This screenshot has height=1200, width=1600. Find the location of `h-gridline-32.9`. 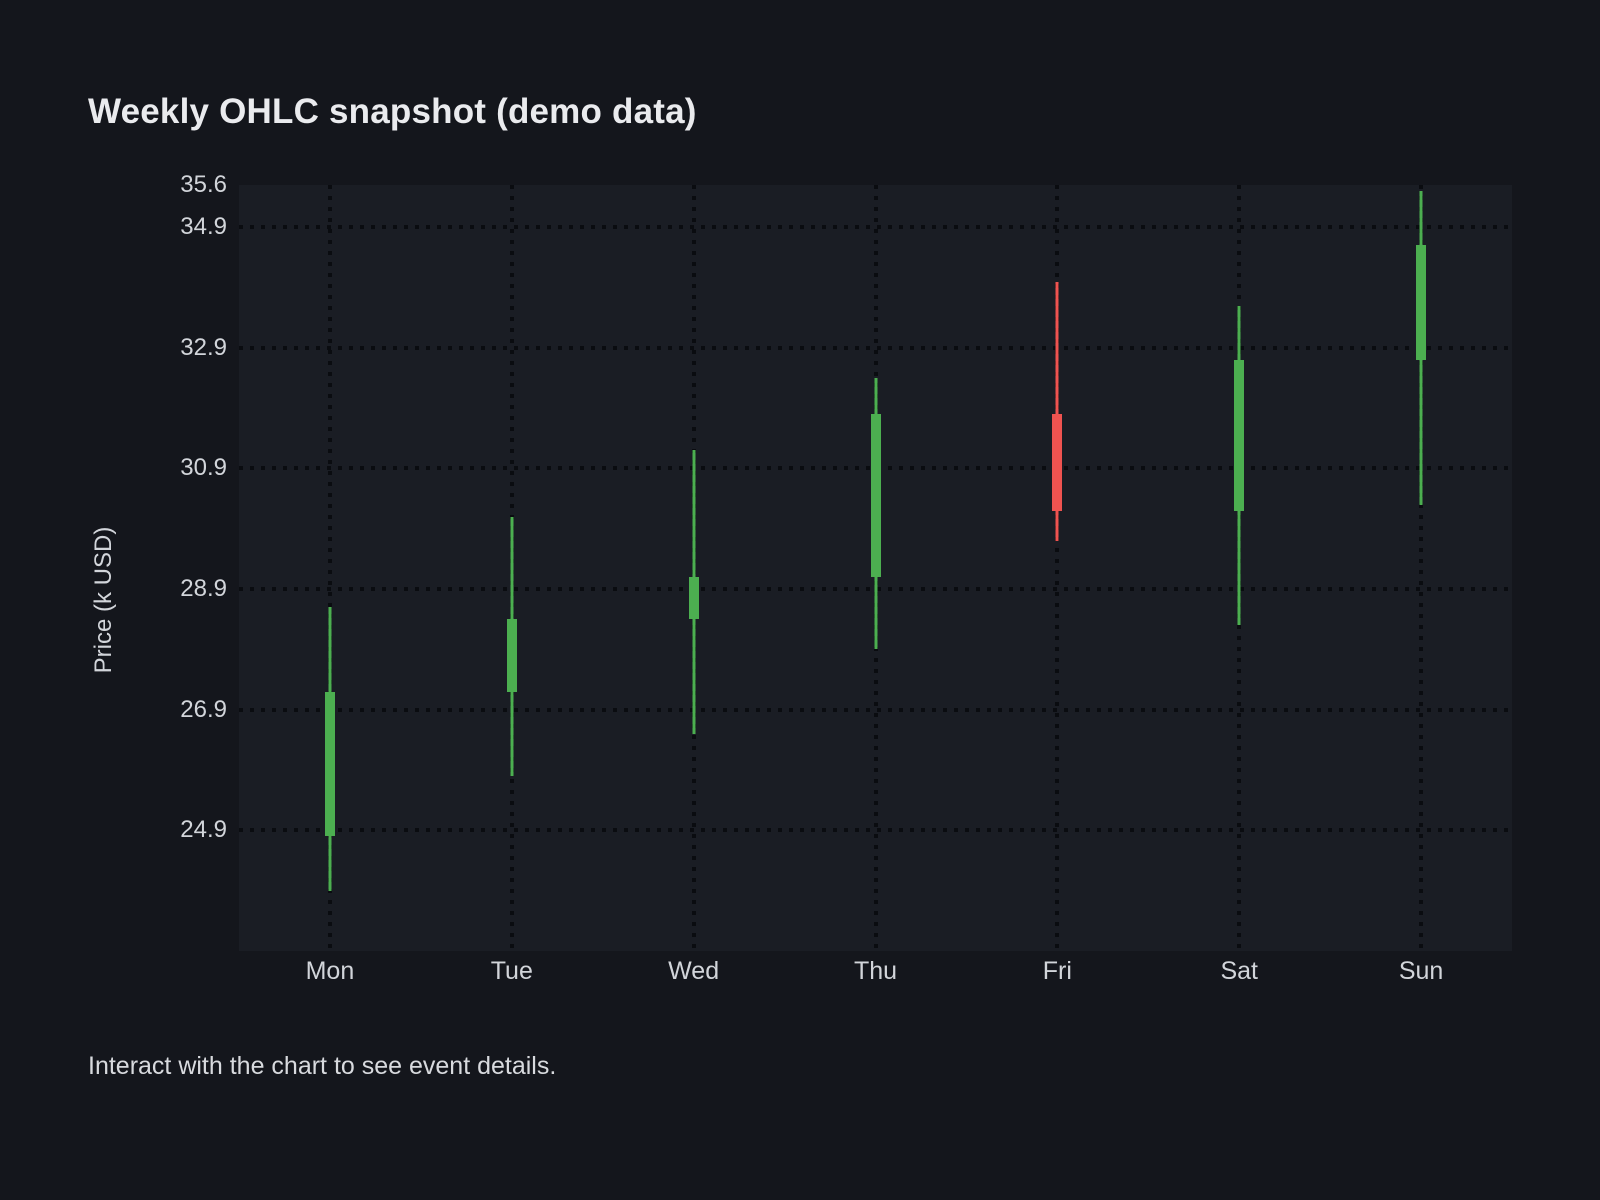

h-gridline-32.9 is located at coordinates (875, 347).